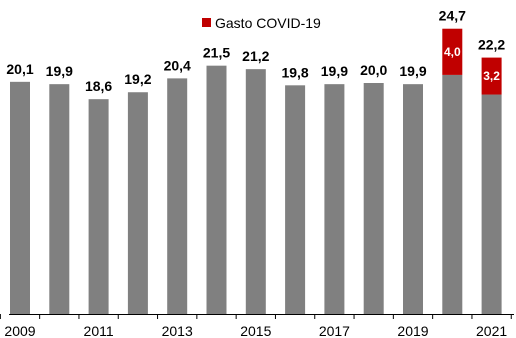 The image size is (516, 338). I want to click on bar-base-2021, so click(491, 204).